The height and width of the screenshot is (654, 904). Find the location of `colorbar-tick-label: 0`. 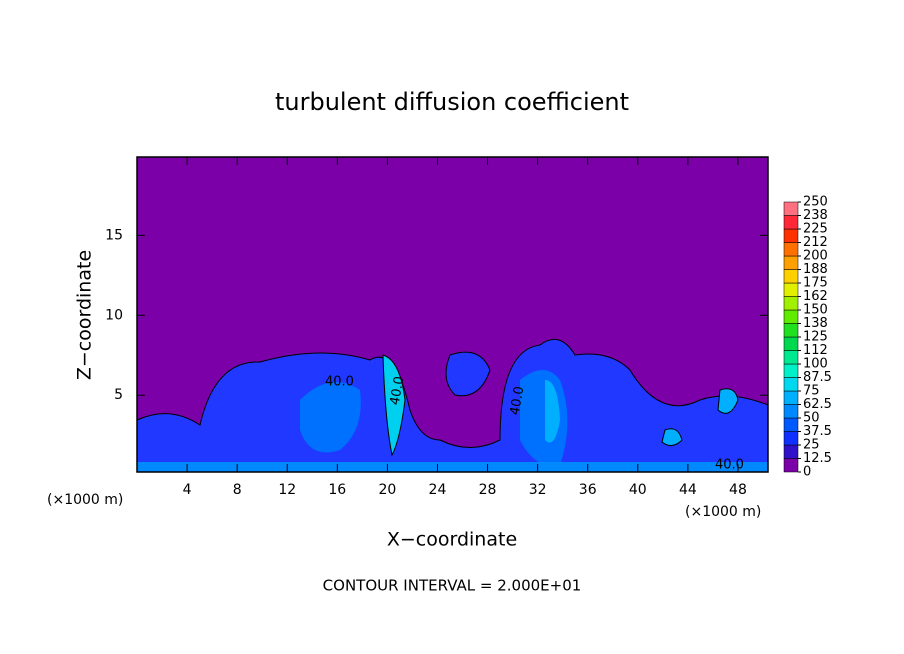

colorbar-tick-label: 0 is located at coordinates (807, 472).